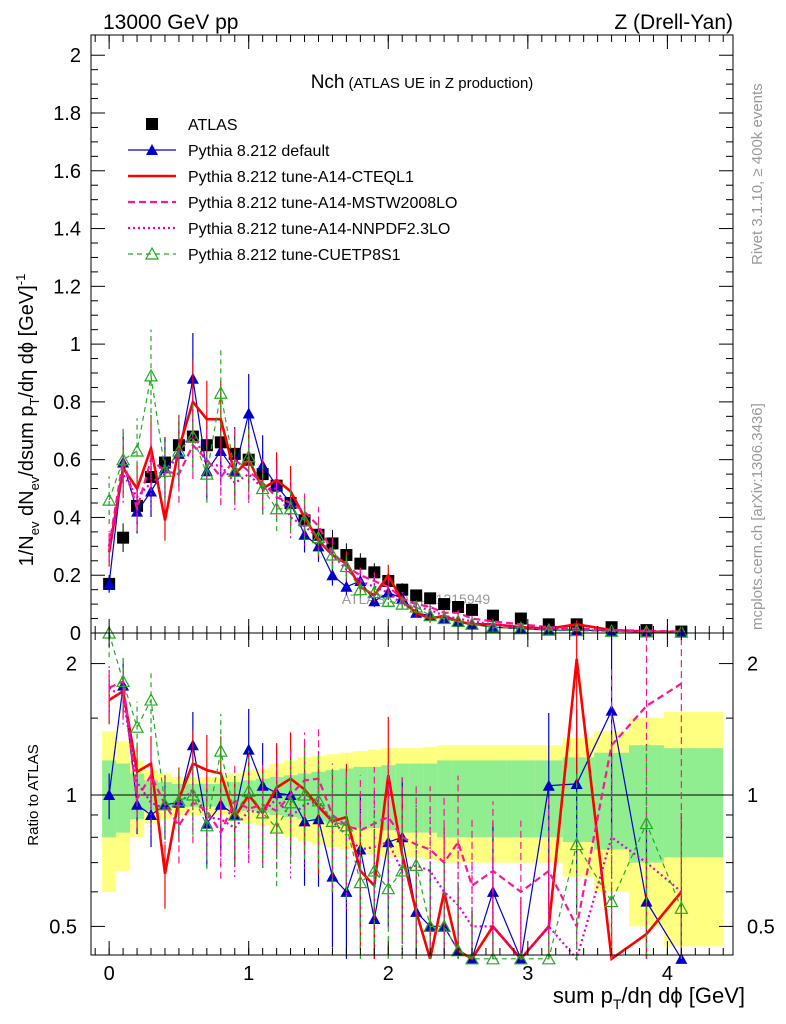 This screenshot has height=1024, width=786. I want to click on band-inner, so click(693, 803).